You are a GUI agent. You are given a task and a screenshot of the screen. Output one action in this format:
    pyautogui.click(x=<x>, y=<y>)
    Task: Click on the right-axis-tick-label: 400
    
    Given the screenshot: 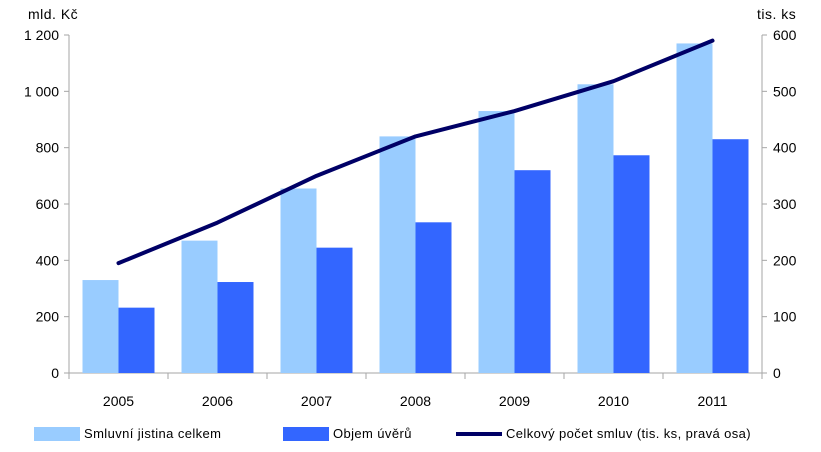 What is the action you would take?
    pyautogui.click(x=785, y=148)
    